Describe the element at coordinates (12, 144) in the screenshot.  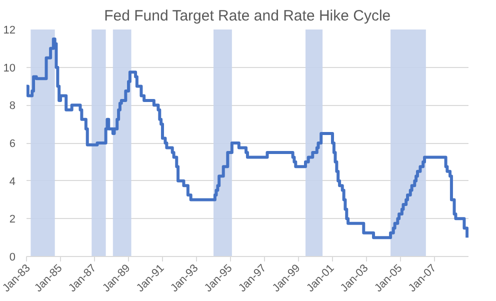
I see `y-tick-label: 6` at that location.